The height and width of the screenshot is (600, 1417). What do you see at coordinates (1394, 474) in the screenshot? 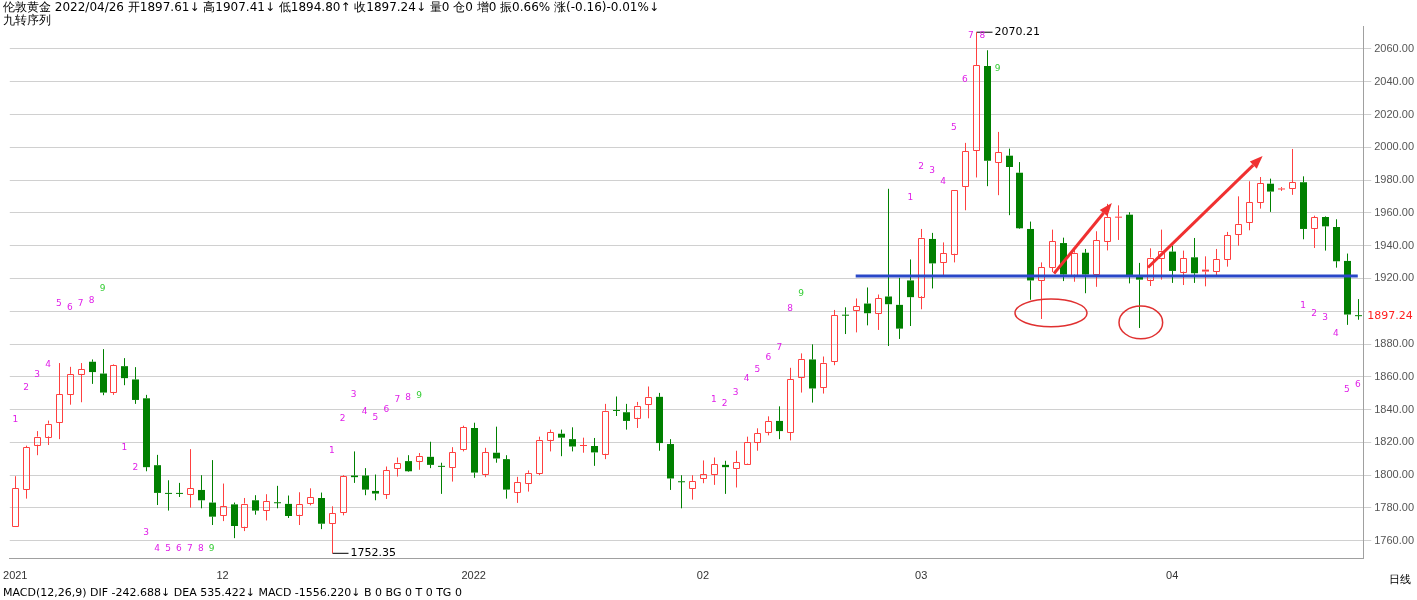
I see `y-tick-label: 1800.00` at bounding box center [1394, 474].